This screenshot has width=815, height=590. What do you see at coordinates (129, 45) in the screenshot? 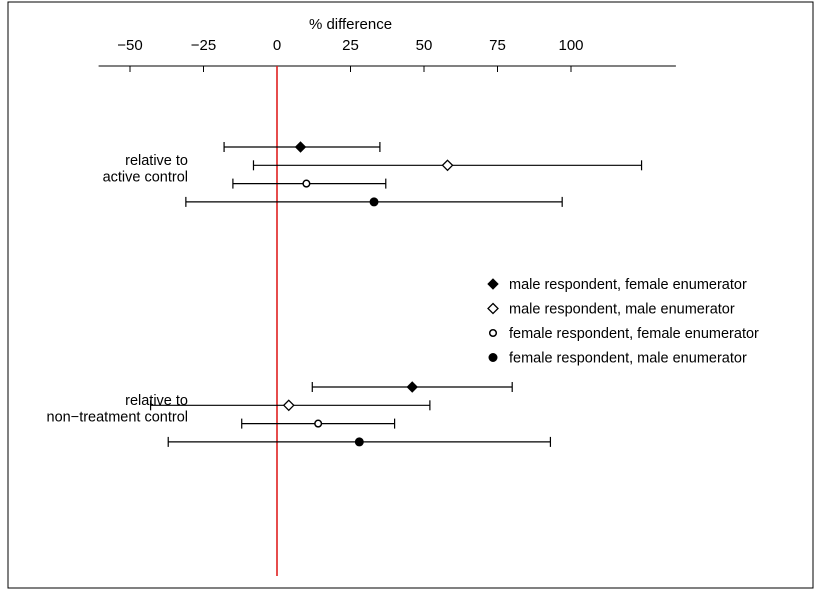
I see `x-tick-label: −50` at bounding box center [129, 45].